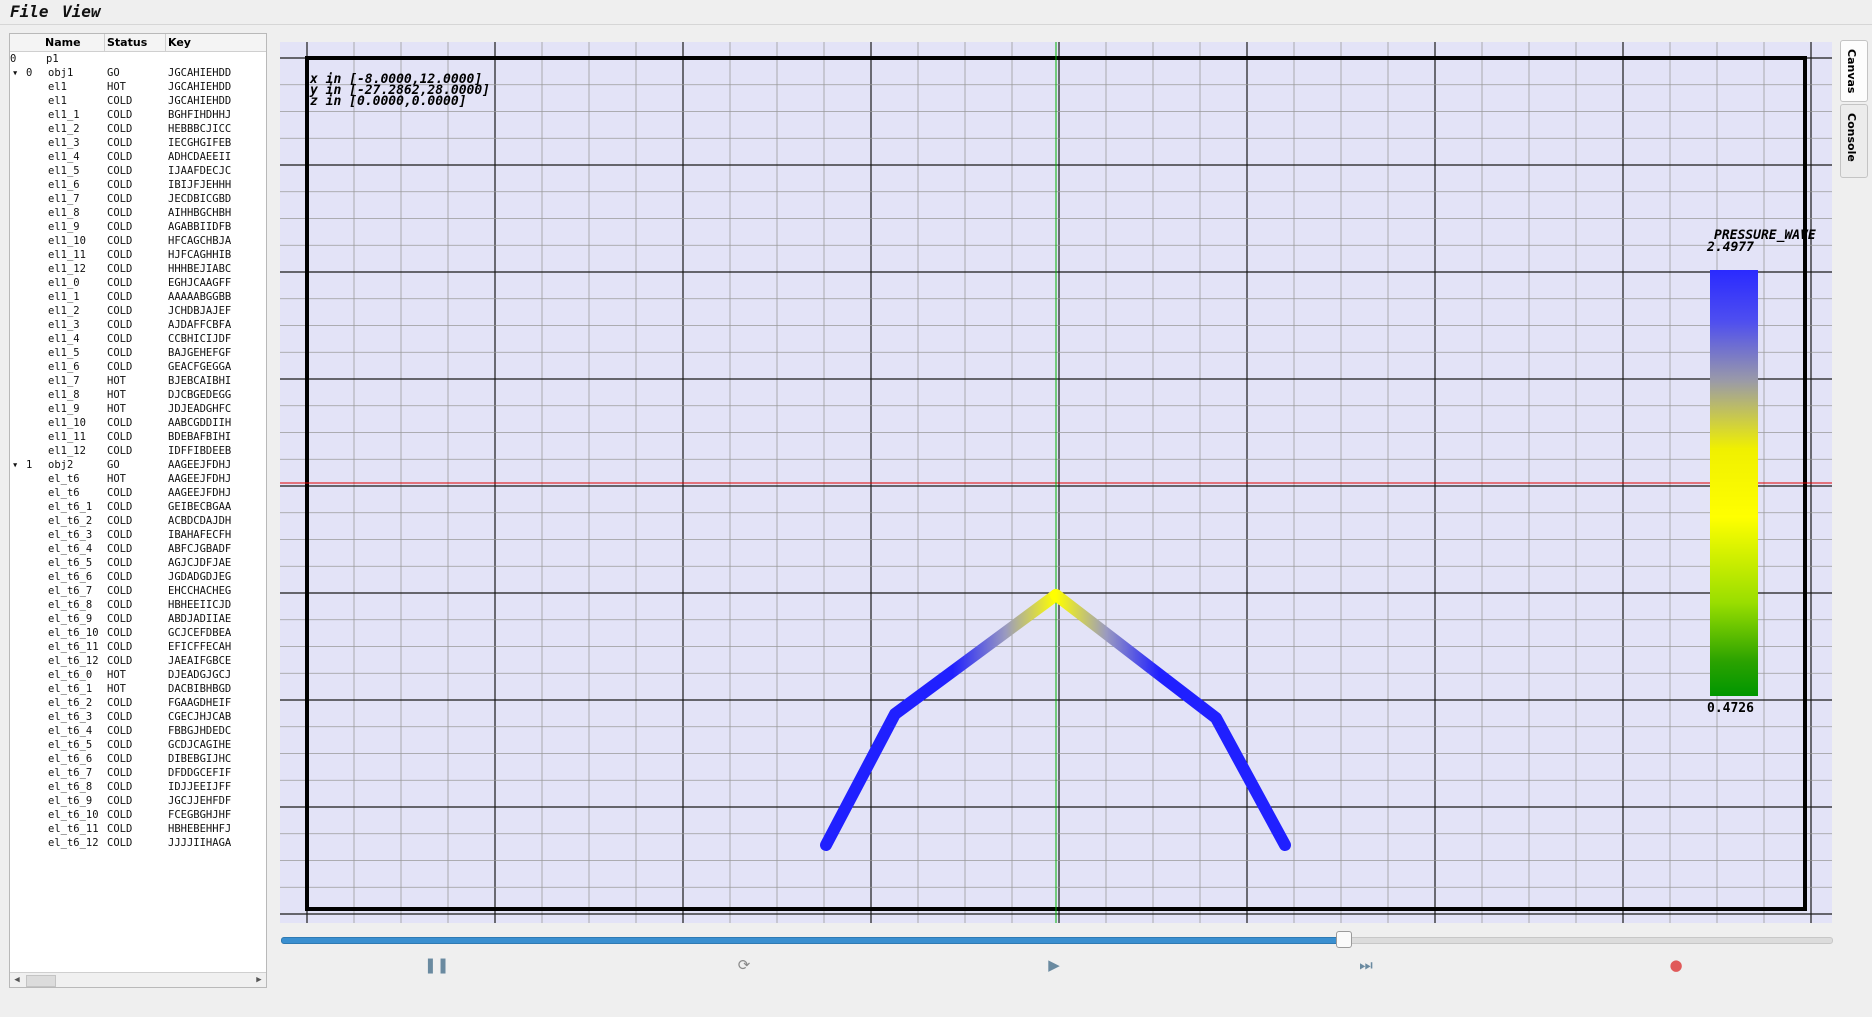  I want to click on tree-row: el1_3 COLD IECGHGIFEB, so click(138, 143).